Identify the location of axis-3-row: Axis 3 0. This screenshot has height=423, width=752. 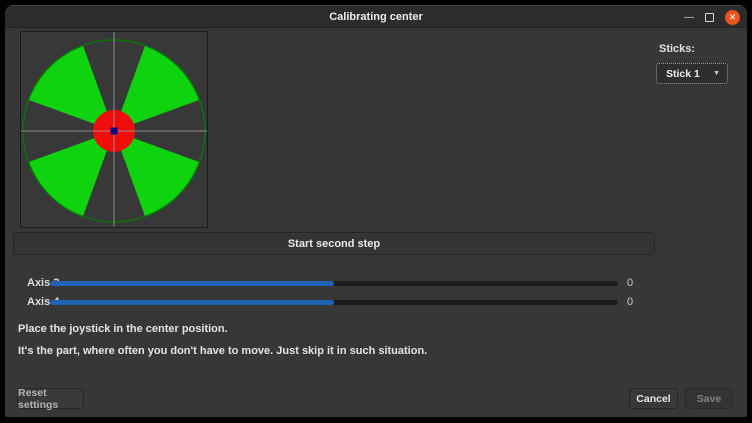
(376, 283).